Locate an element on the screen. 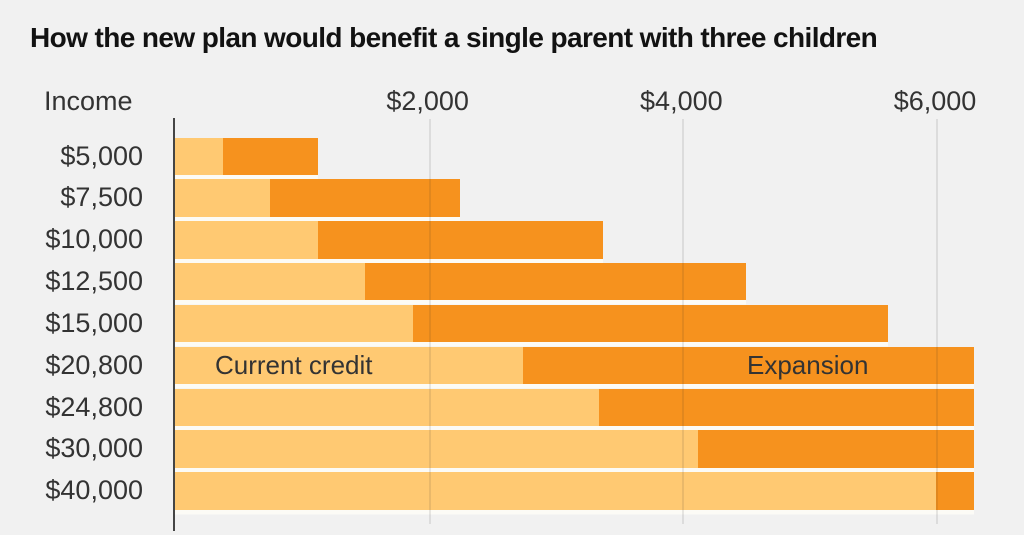 This screenshot has height=535, width=1024. income-label: $10,000 is located at coordinates (94, 239).